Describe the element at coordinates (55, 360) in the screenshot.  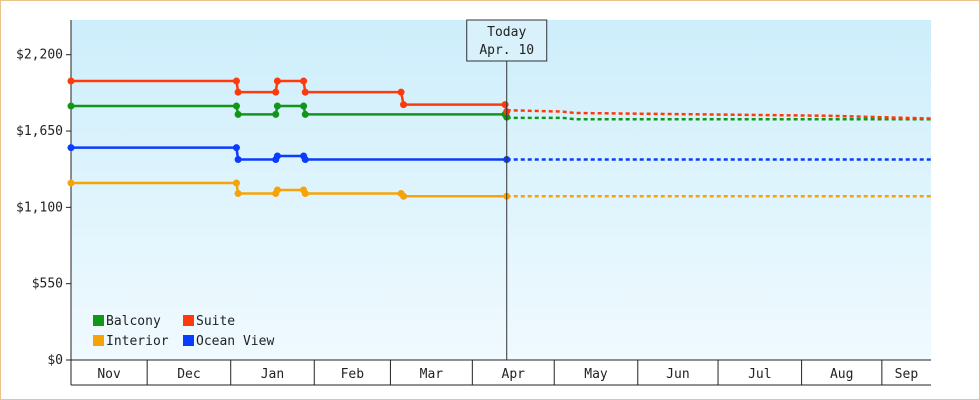
I see `y-tick-label: $0` at that location.